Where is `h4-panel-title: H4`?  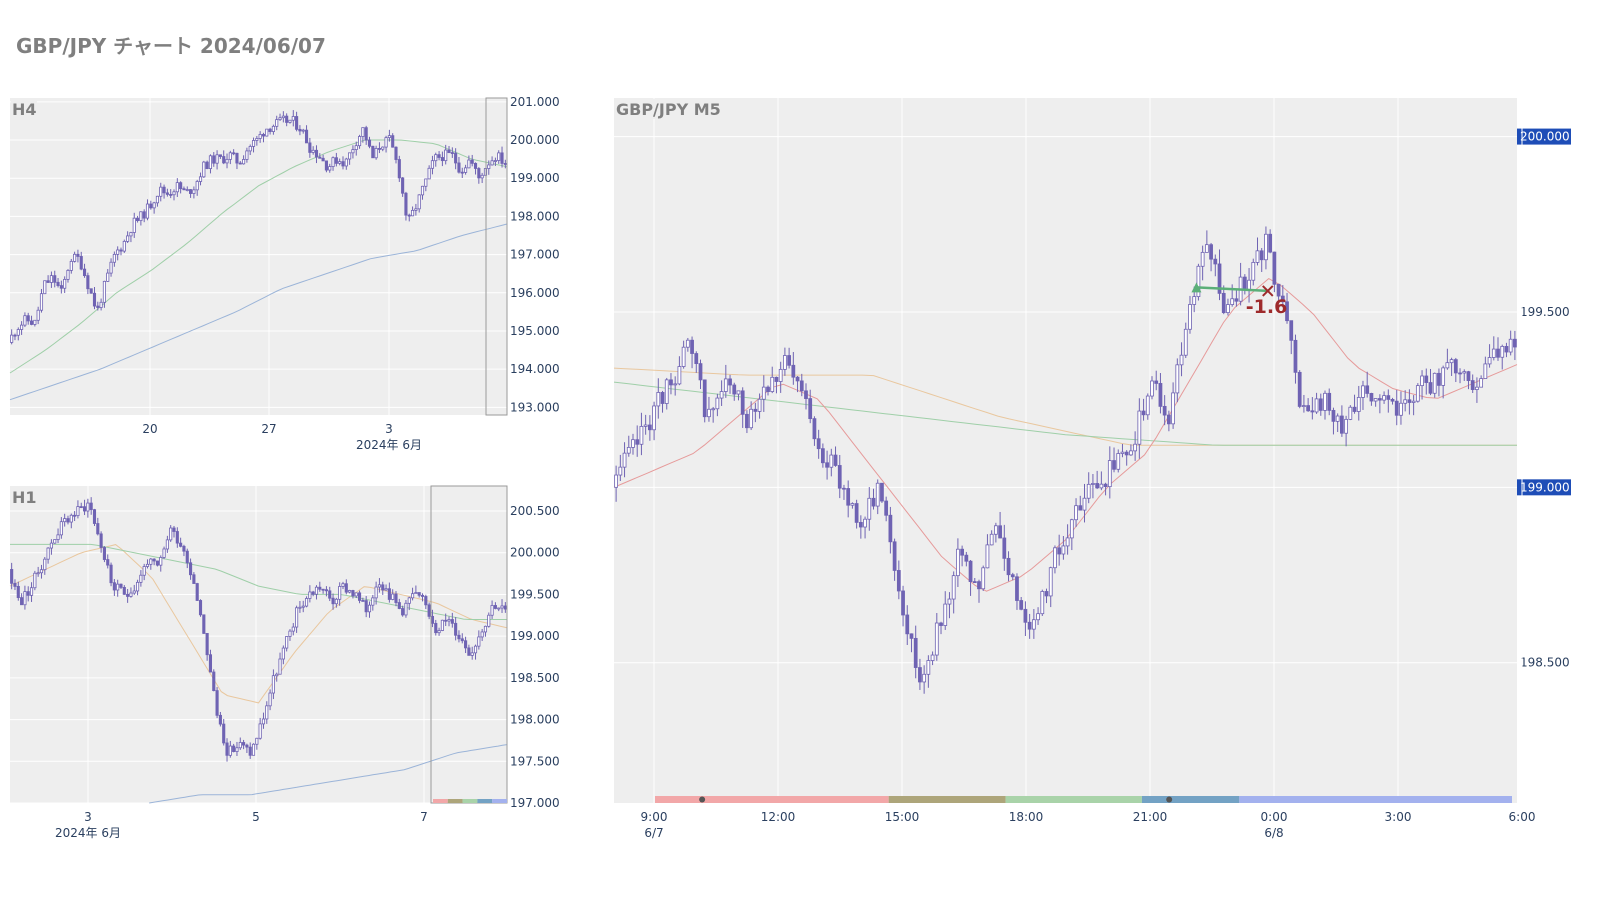
h4-panel-title: H4 is located at coordinates (24, 109).